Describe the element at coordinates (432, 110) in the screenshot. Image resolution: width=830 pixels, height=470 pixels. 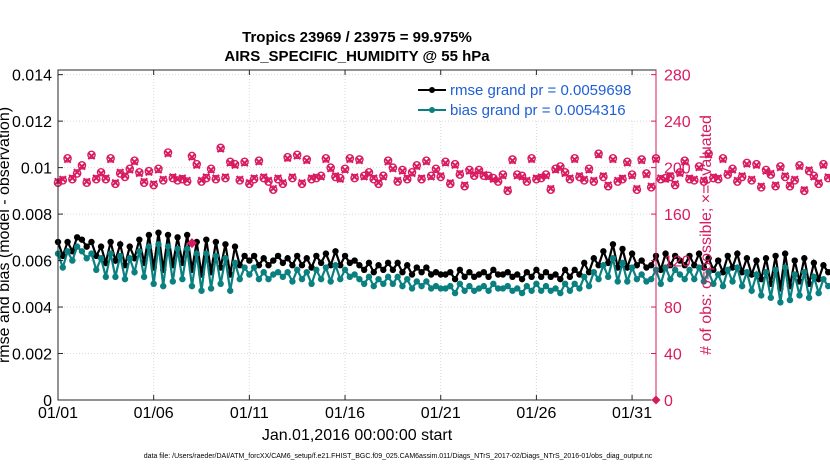
I see `legend-marker-bias` at that location.